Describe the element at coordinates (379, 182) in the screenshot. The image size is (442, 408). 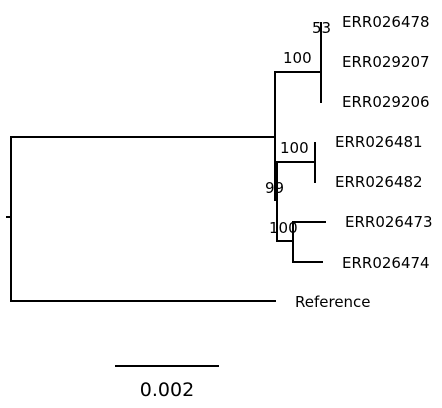
I see `tip-label: ERR026482` at that location.